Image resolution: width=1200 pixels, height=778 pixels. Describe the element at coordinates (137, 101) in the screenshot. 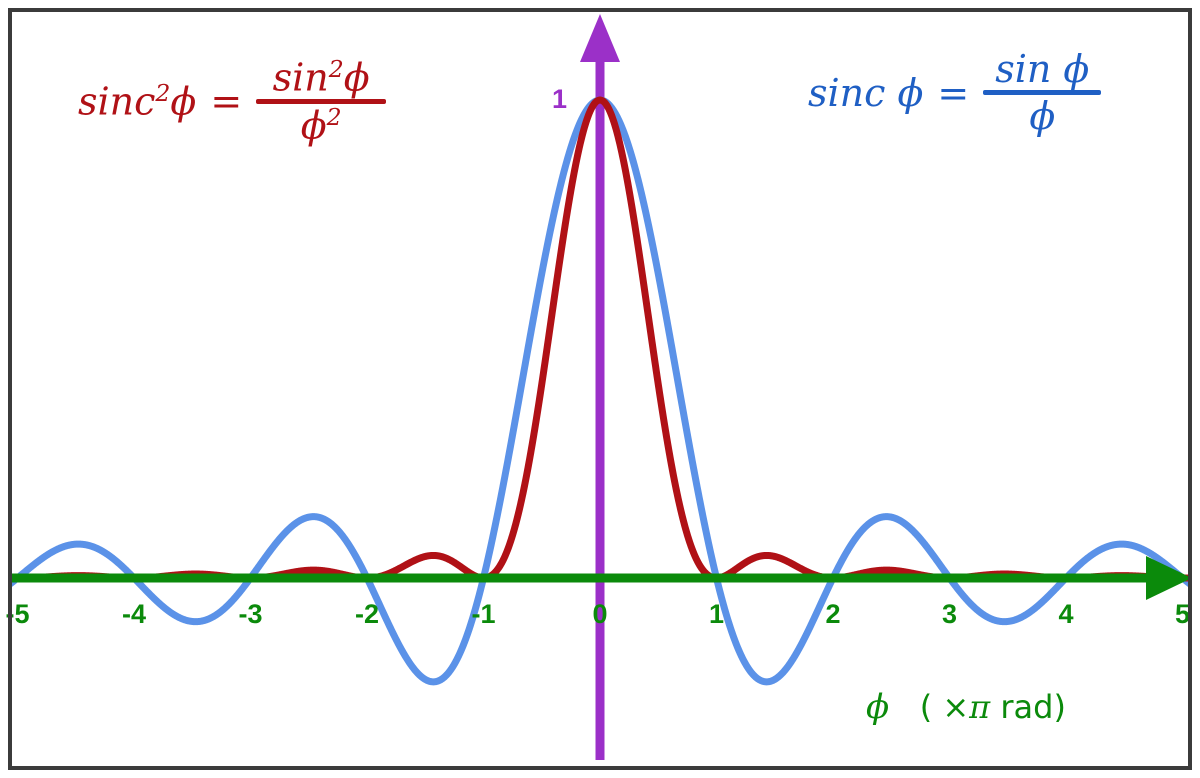

I see `sinc-squared-lhs: sinc2ϕ` at that location.